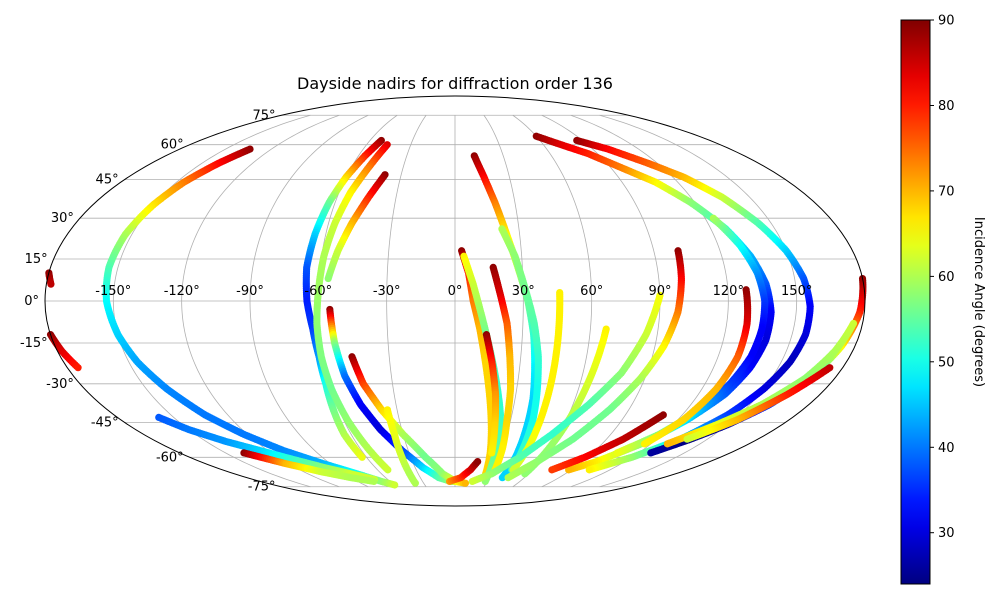 This screenshot has width=1000, height=600. Describe the element at coordinates (182, 291) in the screenshot. I see `longitude-tick-label: -120°` at that location.